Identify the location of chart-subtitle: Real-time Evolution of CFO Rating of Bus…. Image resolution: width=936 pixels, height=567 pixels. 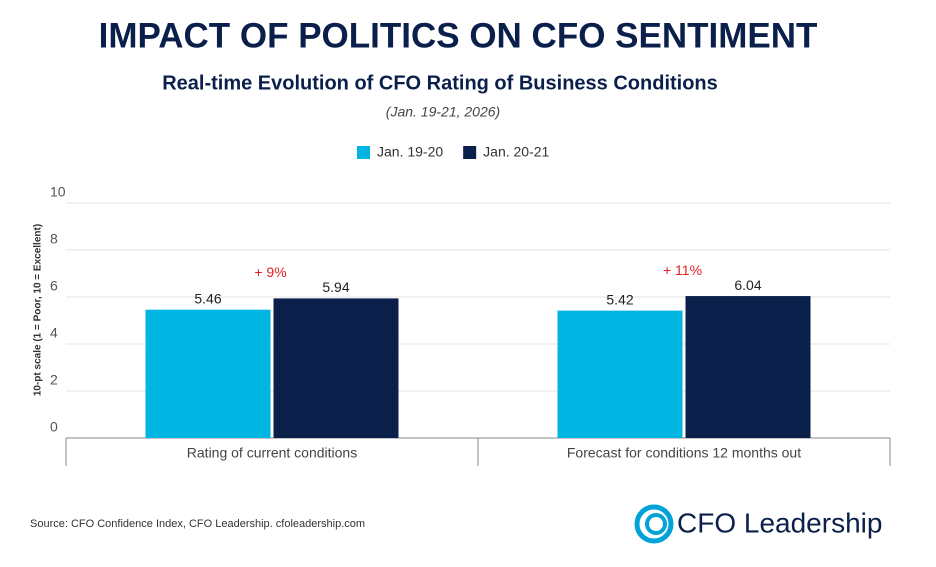
(440, 83).